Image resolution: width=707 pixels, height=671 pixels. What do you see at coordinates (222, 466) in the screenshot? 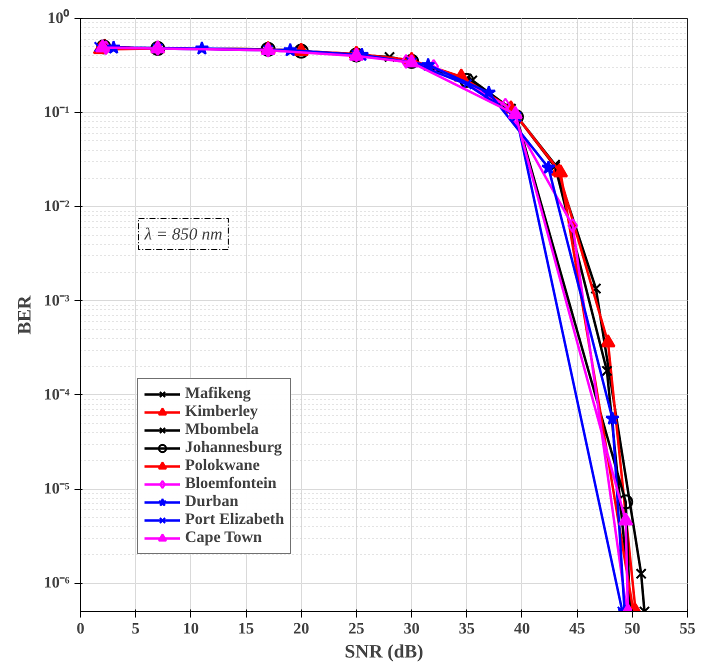
I see `legend-label: Polokwane` at bounding box center [222, 466].